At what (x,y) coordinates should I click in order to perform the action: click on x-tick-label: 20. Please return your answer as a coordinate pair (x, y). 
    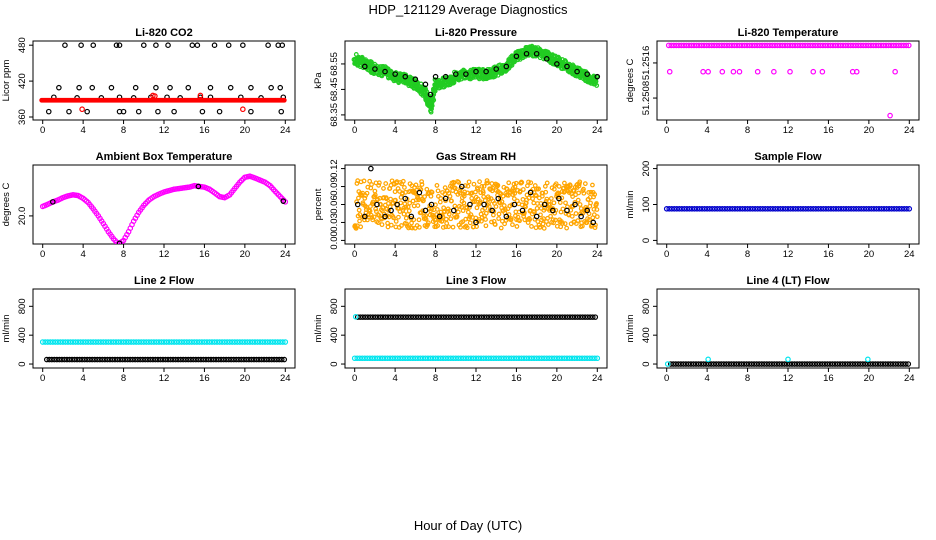
    Looking at the image, I should click on (245, 254).